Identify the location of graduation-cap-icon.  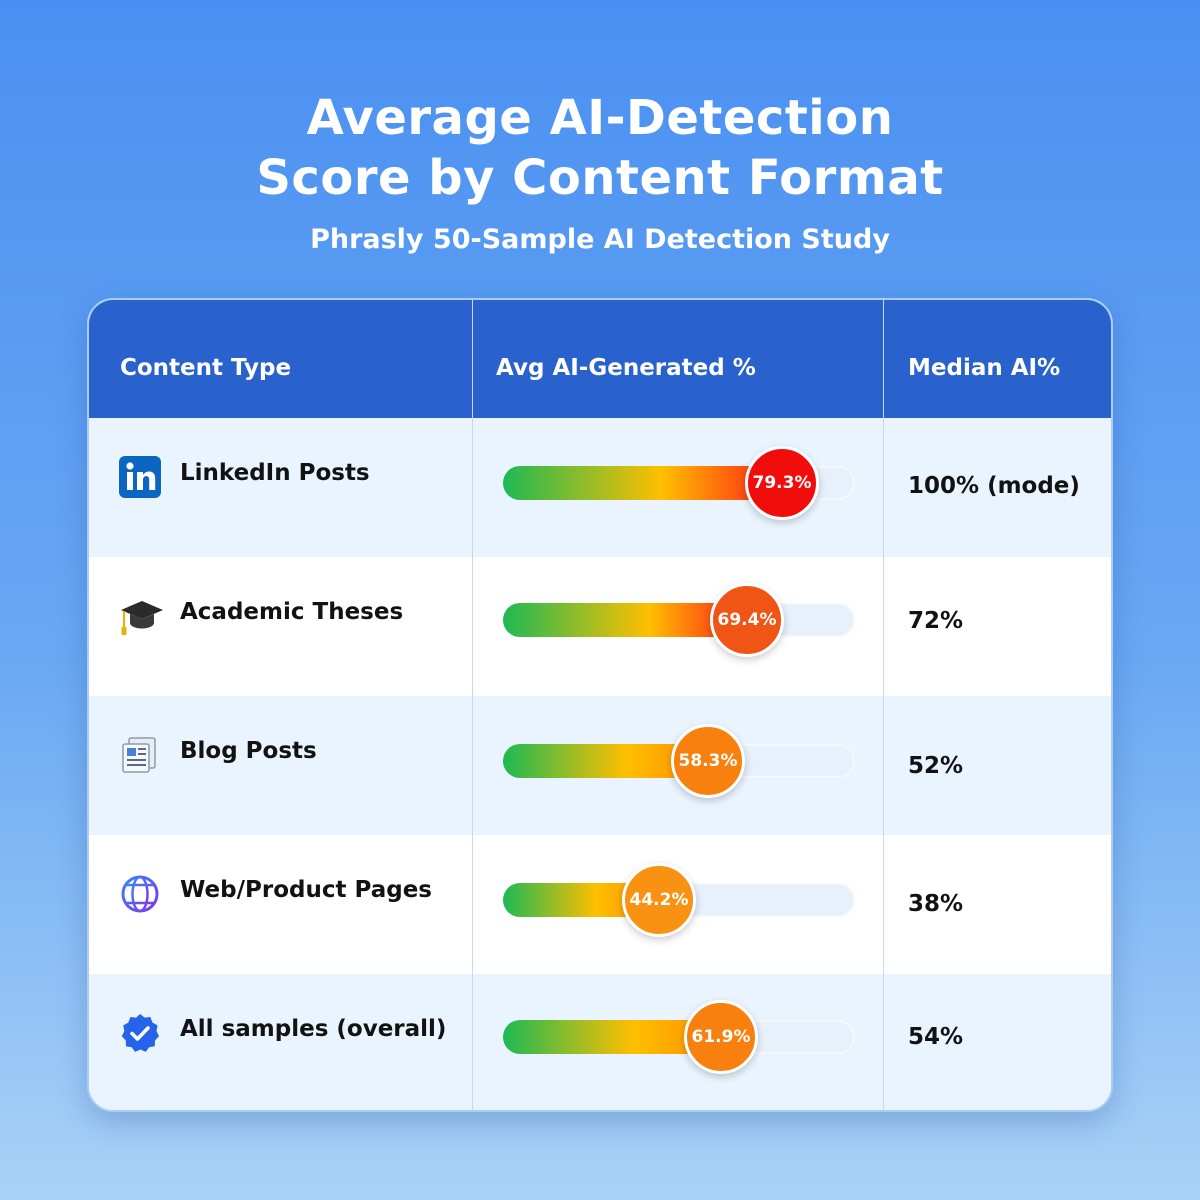
(141, 616).